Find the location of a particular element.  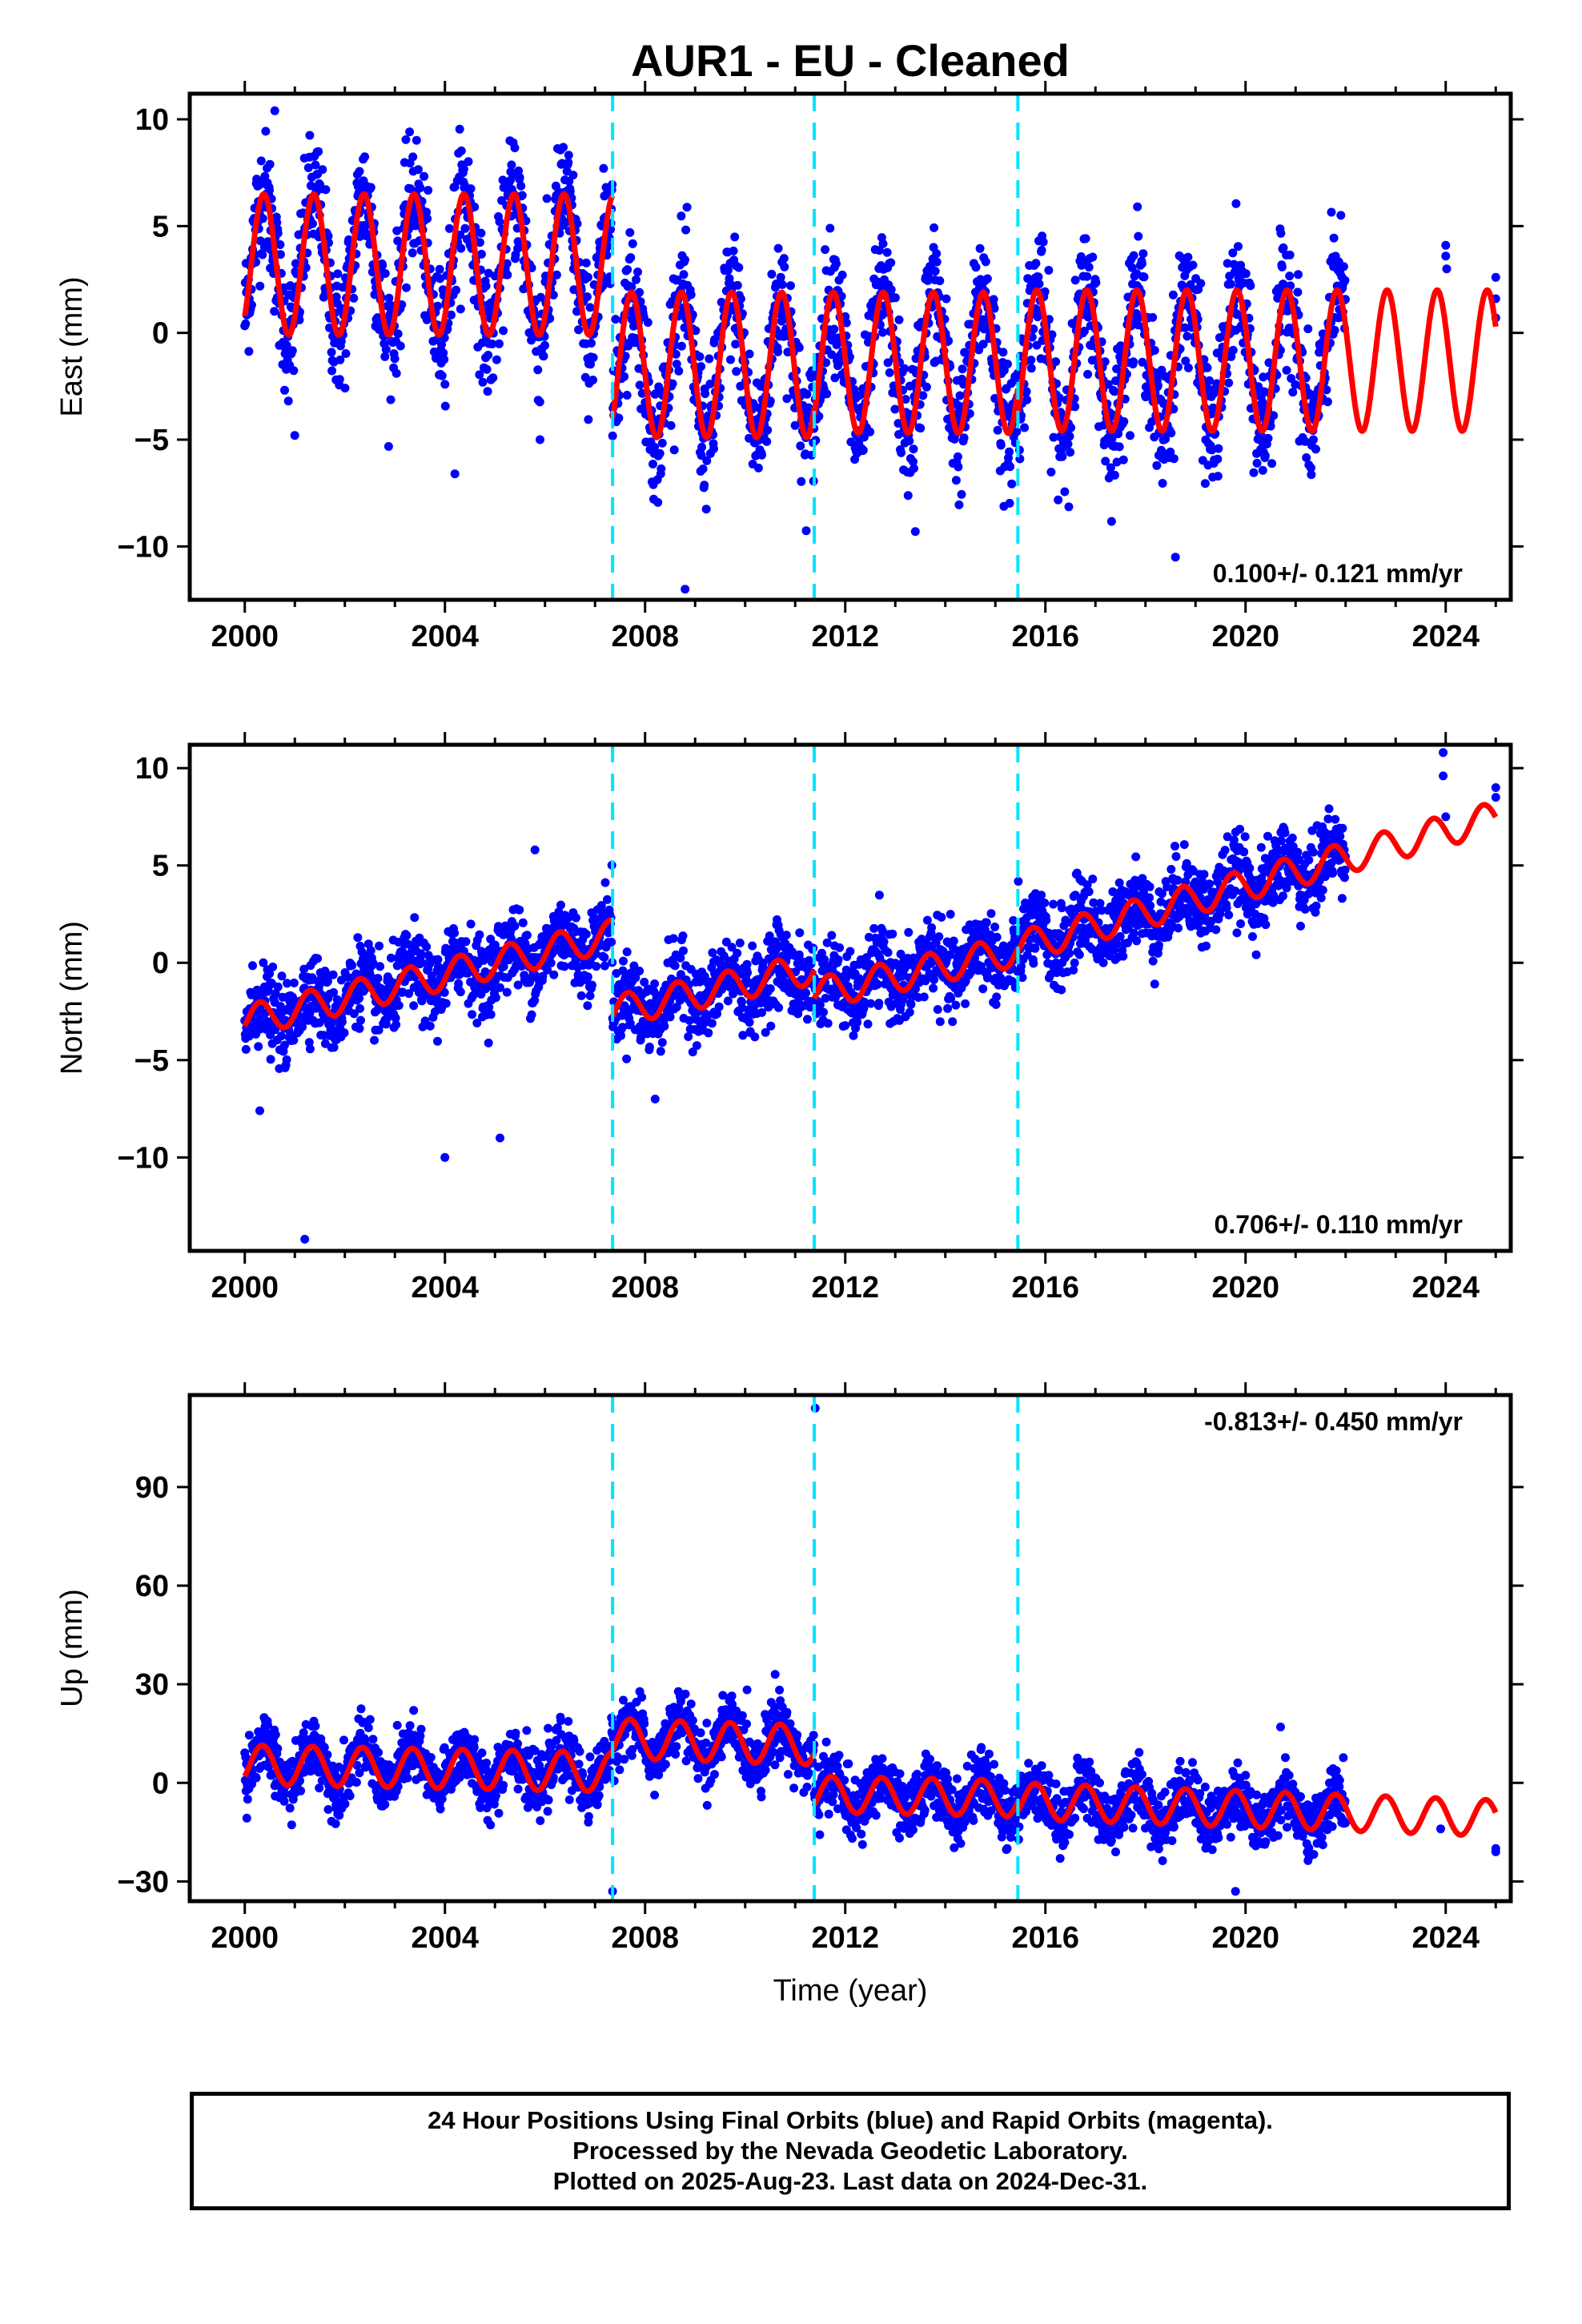

east-model-curve is located at coordinates (871, 315).